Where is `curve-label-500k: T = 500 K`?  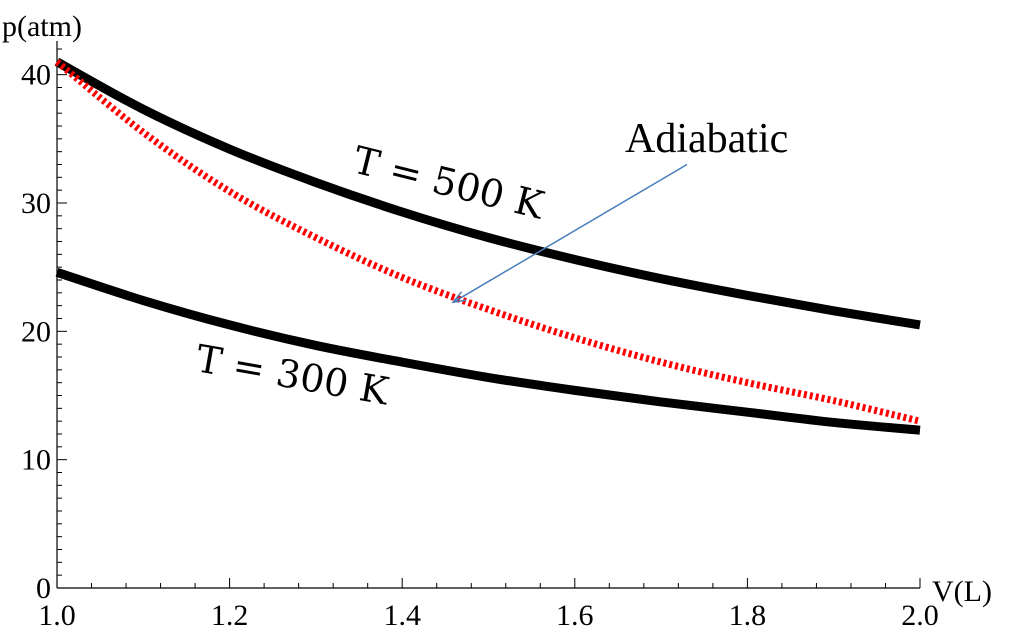 curve-label-500k: T = 500 K is located at coordinates (449, 183).